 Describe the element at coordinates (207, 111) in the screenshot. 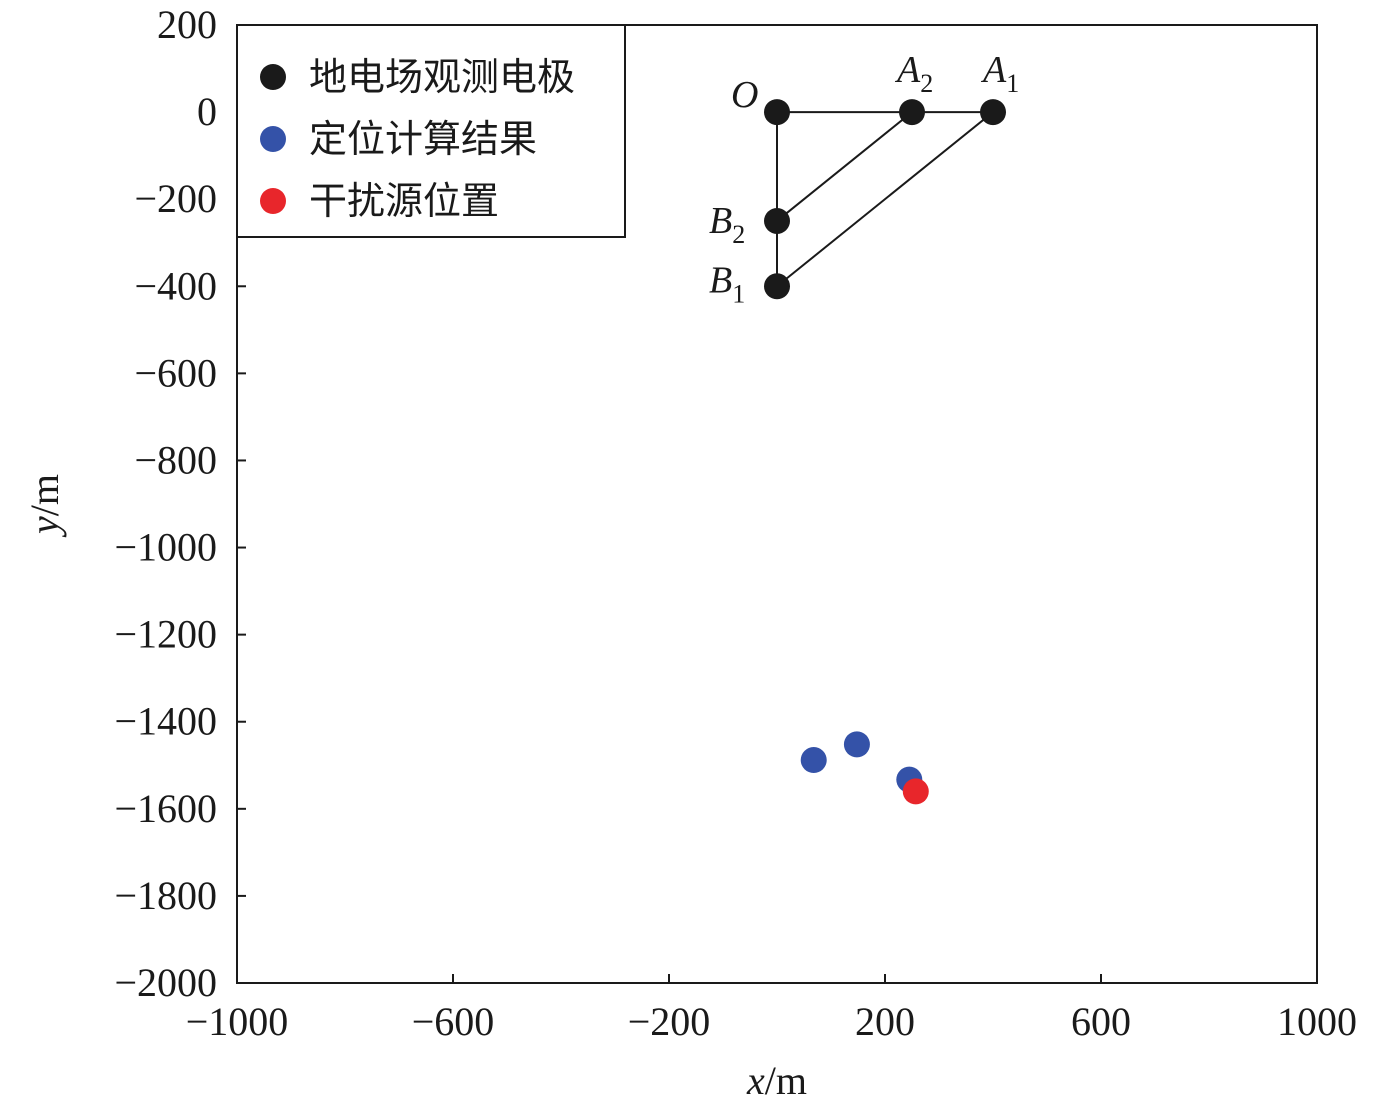

I see `y-tick-label: 0` at that location.